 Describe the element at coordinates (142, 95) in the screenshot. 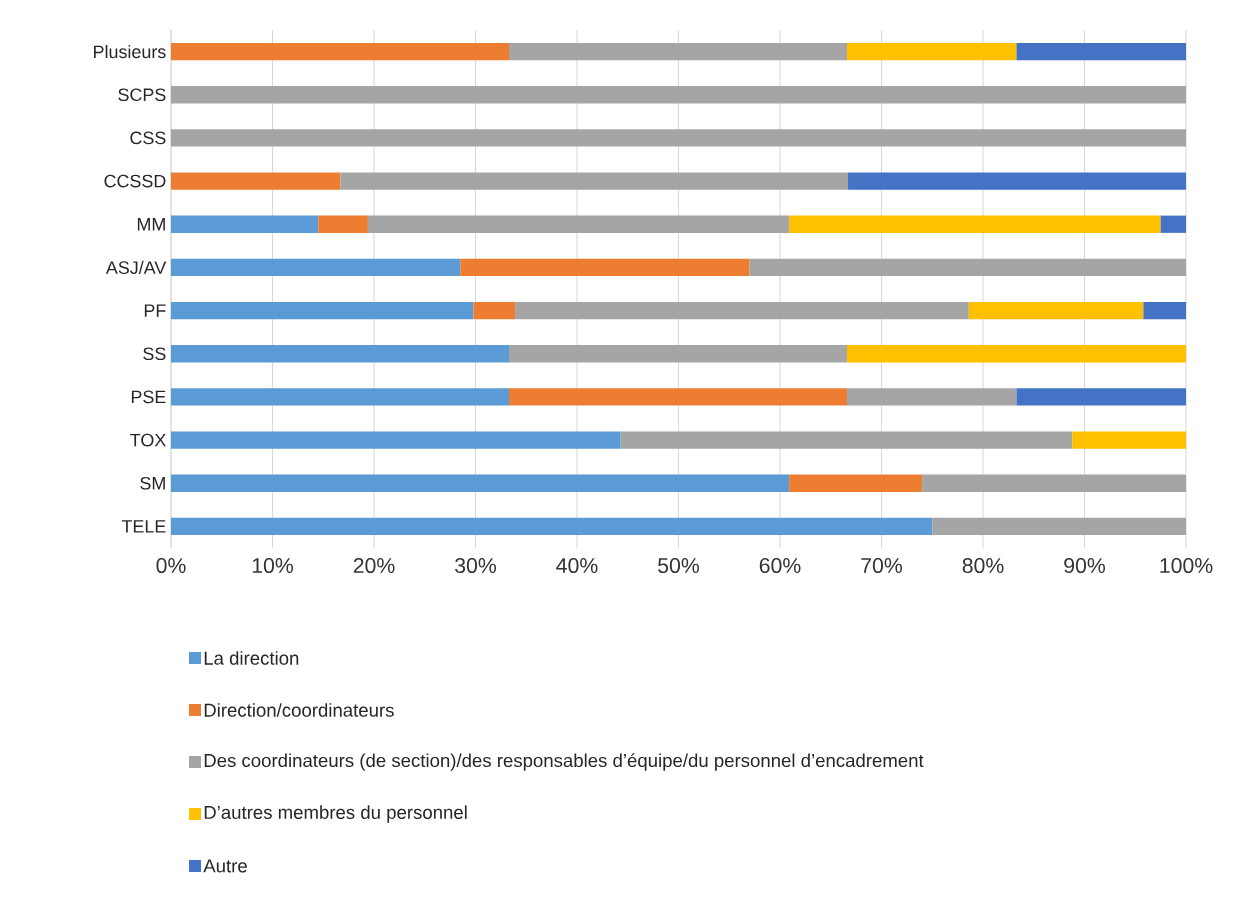

I see `y-tick-label: SCPS` at that location.